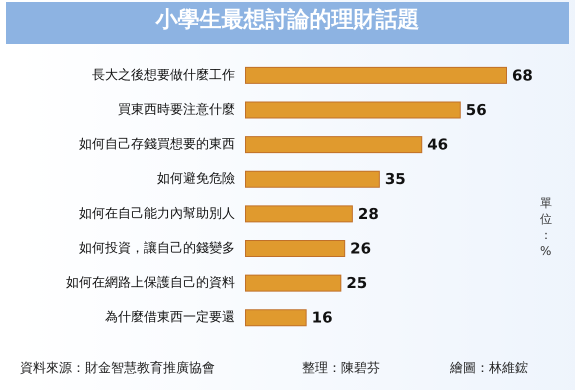 The height and width of the screenshot is (390, 575). Describe the element at coordinates (341, 368) in the screenshot. I see `text: 整理：陳碧芬` at that location.